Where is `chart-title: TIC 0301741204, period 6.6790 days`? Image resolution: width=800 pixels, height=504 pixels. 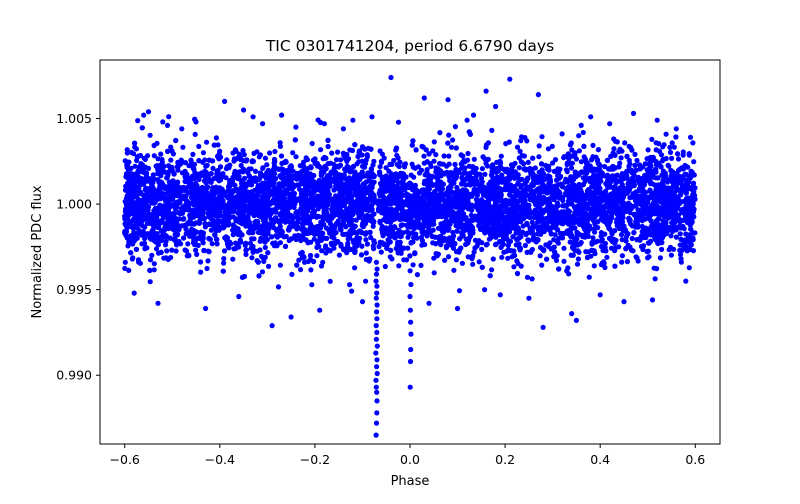
chart-title: TIC 0301741204, period 6.6790 days is located at coordinates (409, 46).